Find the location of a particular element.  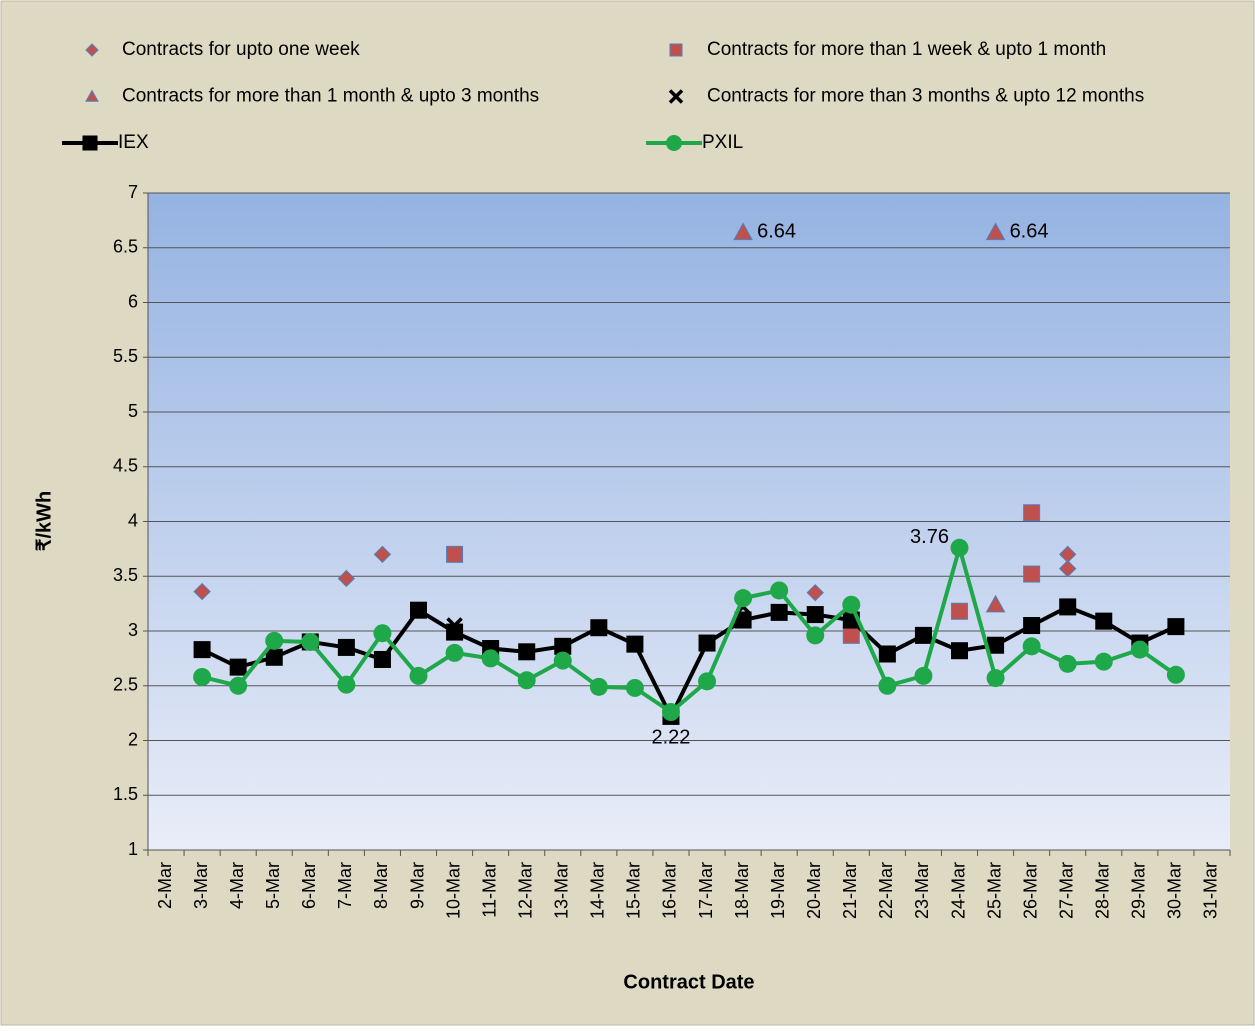

x-tick-label: 2-Mar is located at coordinates (165, 885).